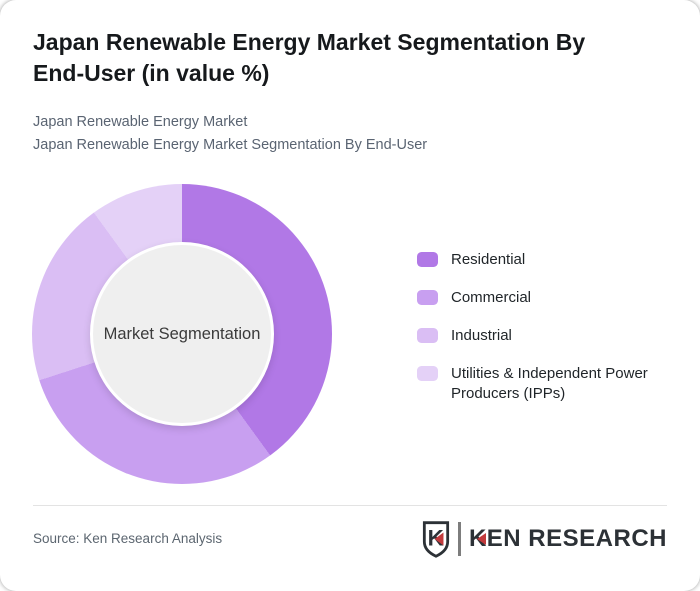 The height and width of the screenshot is (591, 700). I want to click on subtitle-line-1: Japan Renewable Energy Market, so click(140, 122).